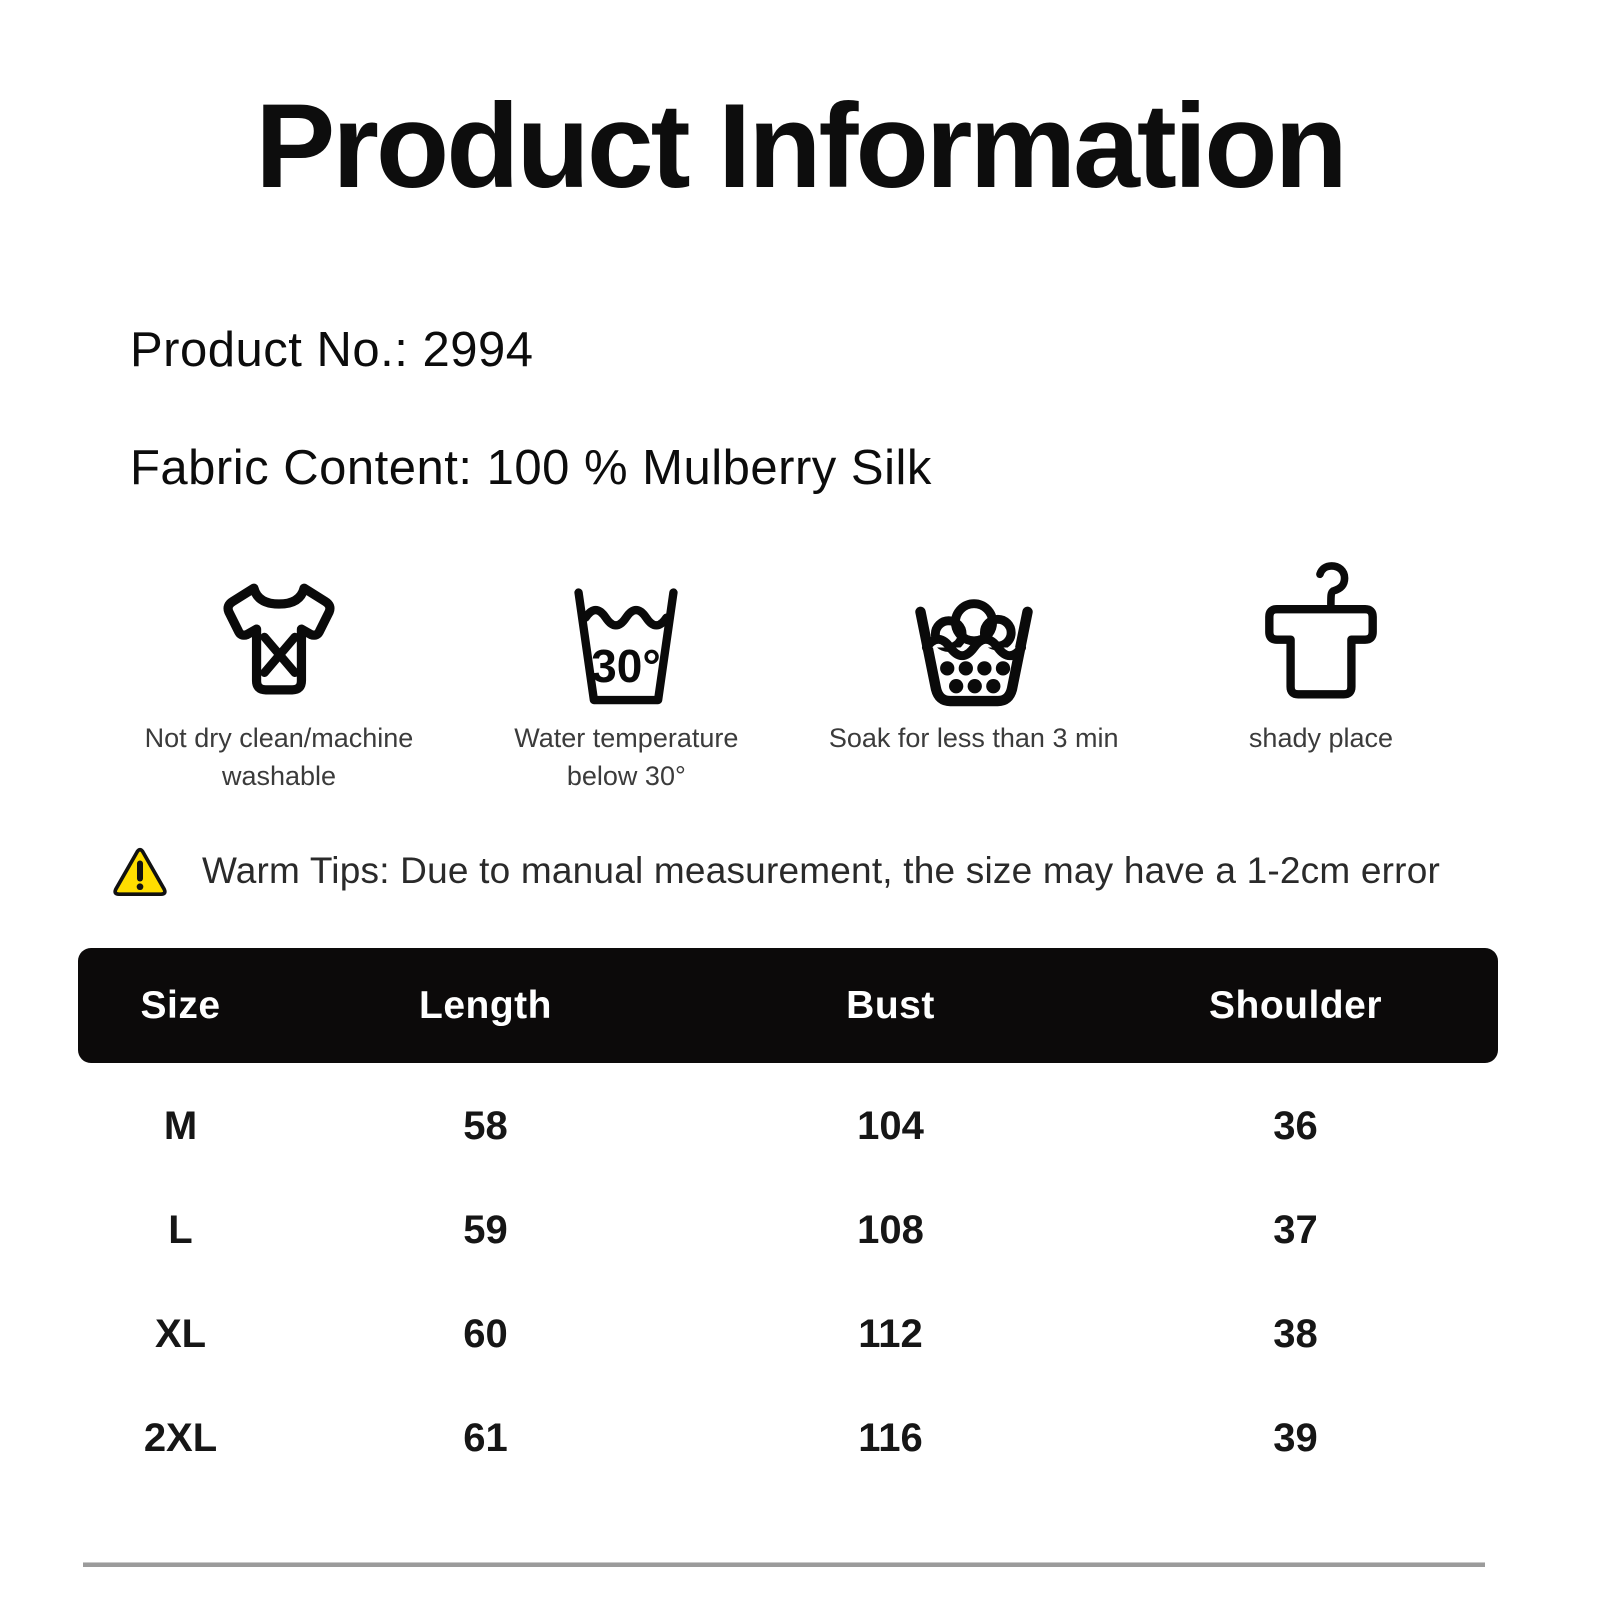 This screenshot has height=1600, width=1600. I want to click on soak-icon, so click(974, 631).